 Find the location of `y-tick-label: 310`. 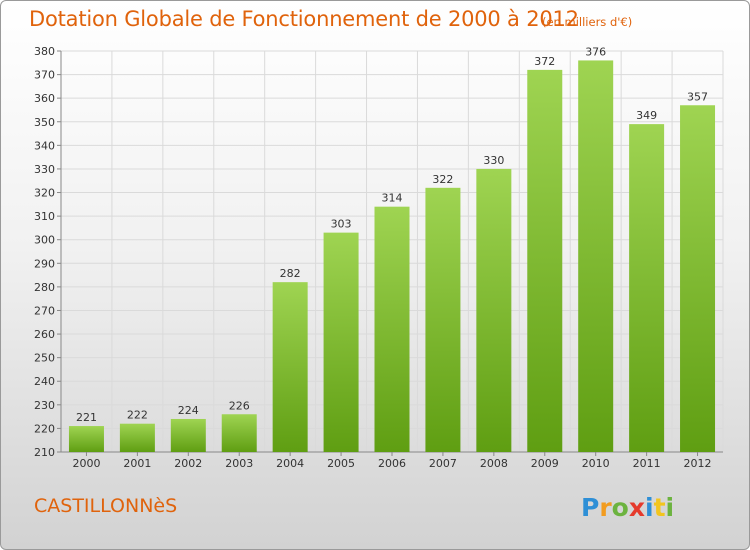

y-tick-label: 310 is located at coordinates (44, 216).